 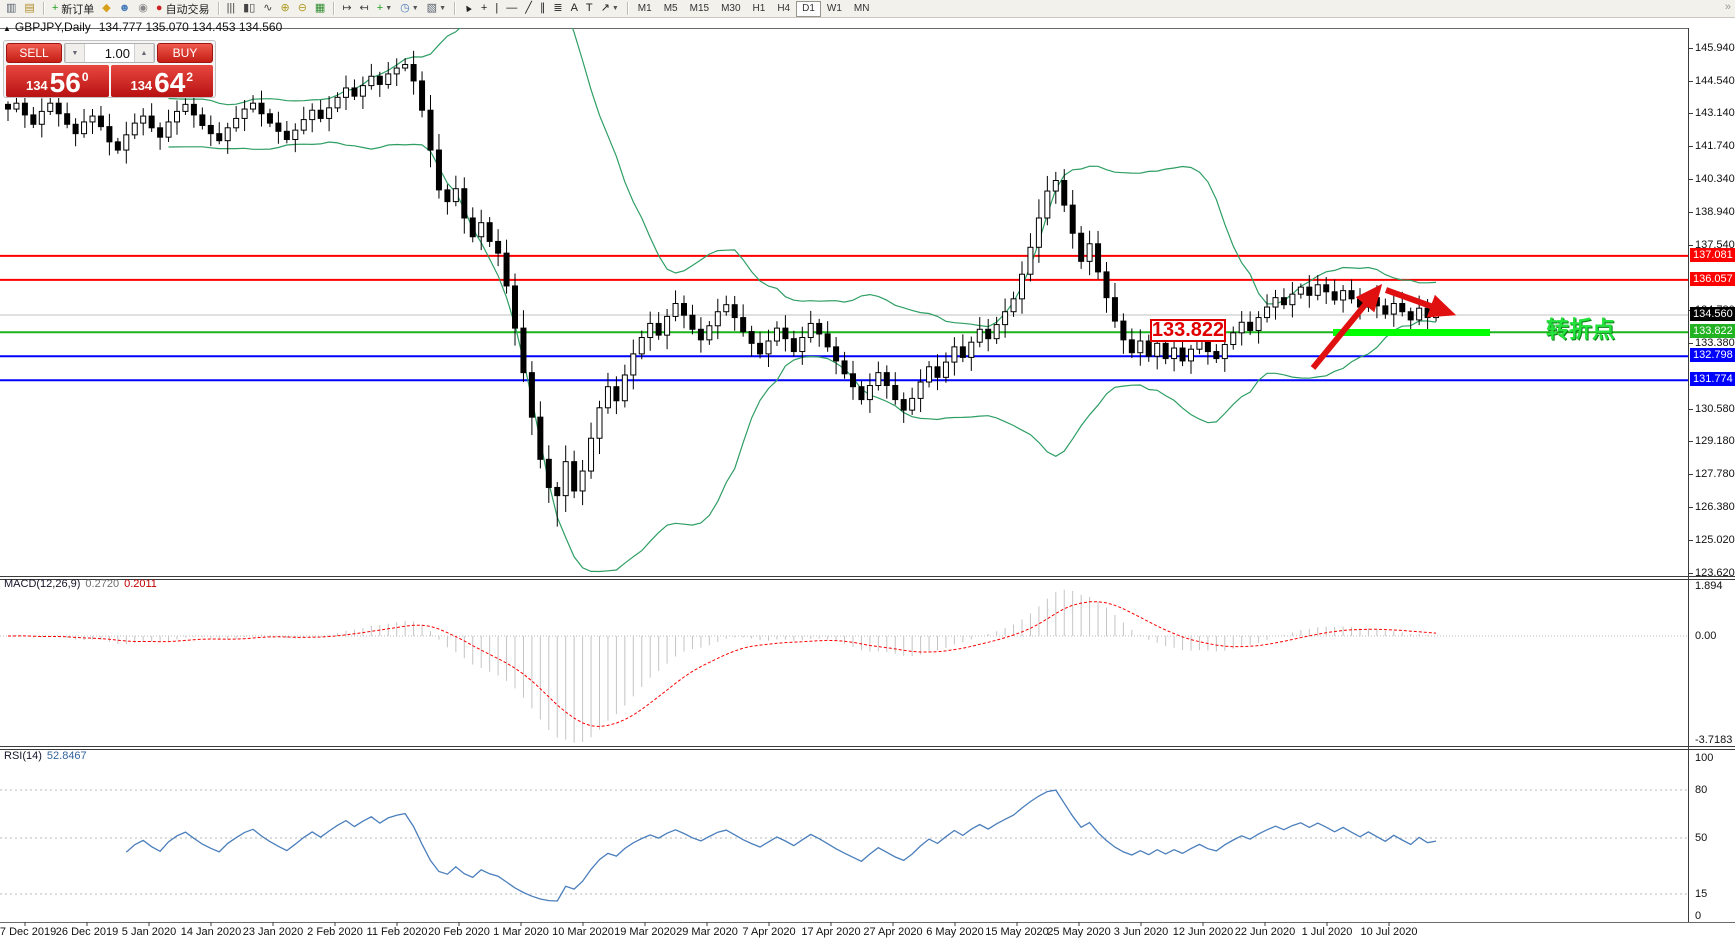 I want to click on trendline-icon: ╱, so click(x=528, y=8).